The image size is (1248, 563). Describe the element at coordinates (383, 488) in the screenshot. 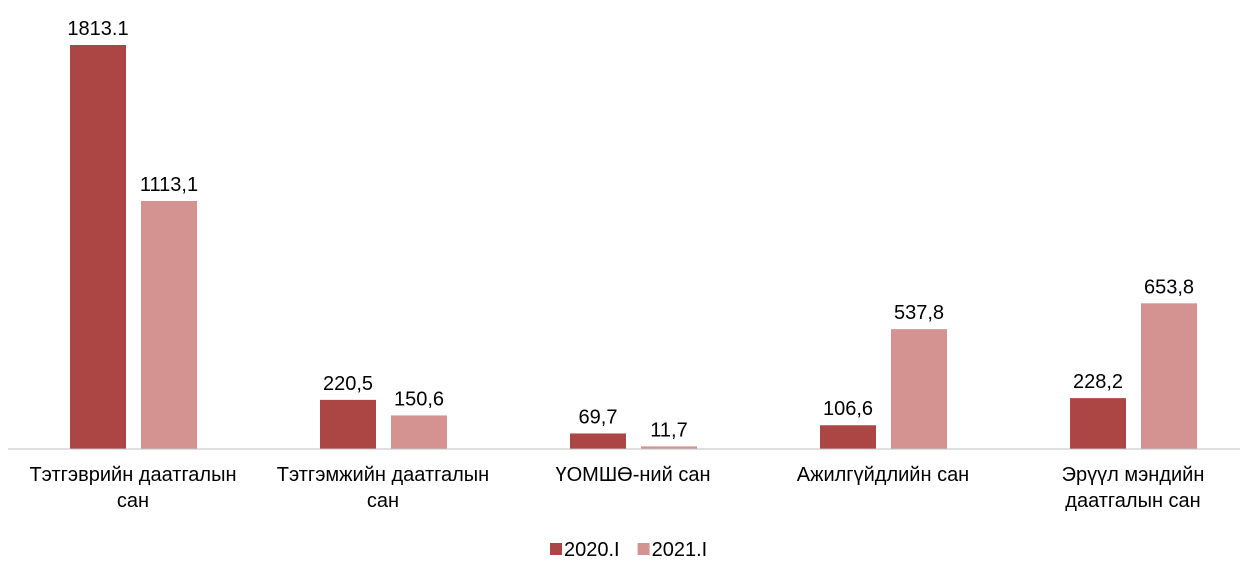

I see `x-tick-label: Тэтгэмжийн даатгалын сан` at that location.